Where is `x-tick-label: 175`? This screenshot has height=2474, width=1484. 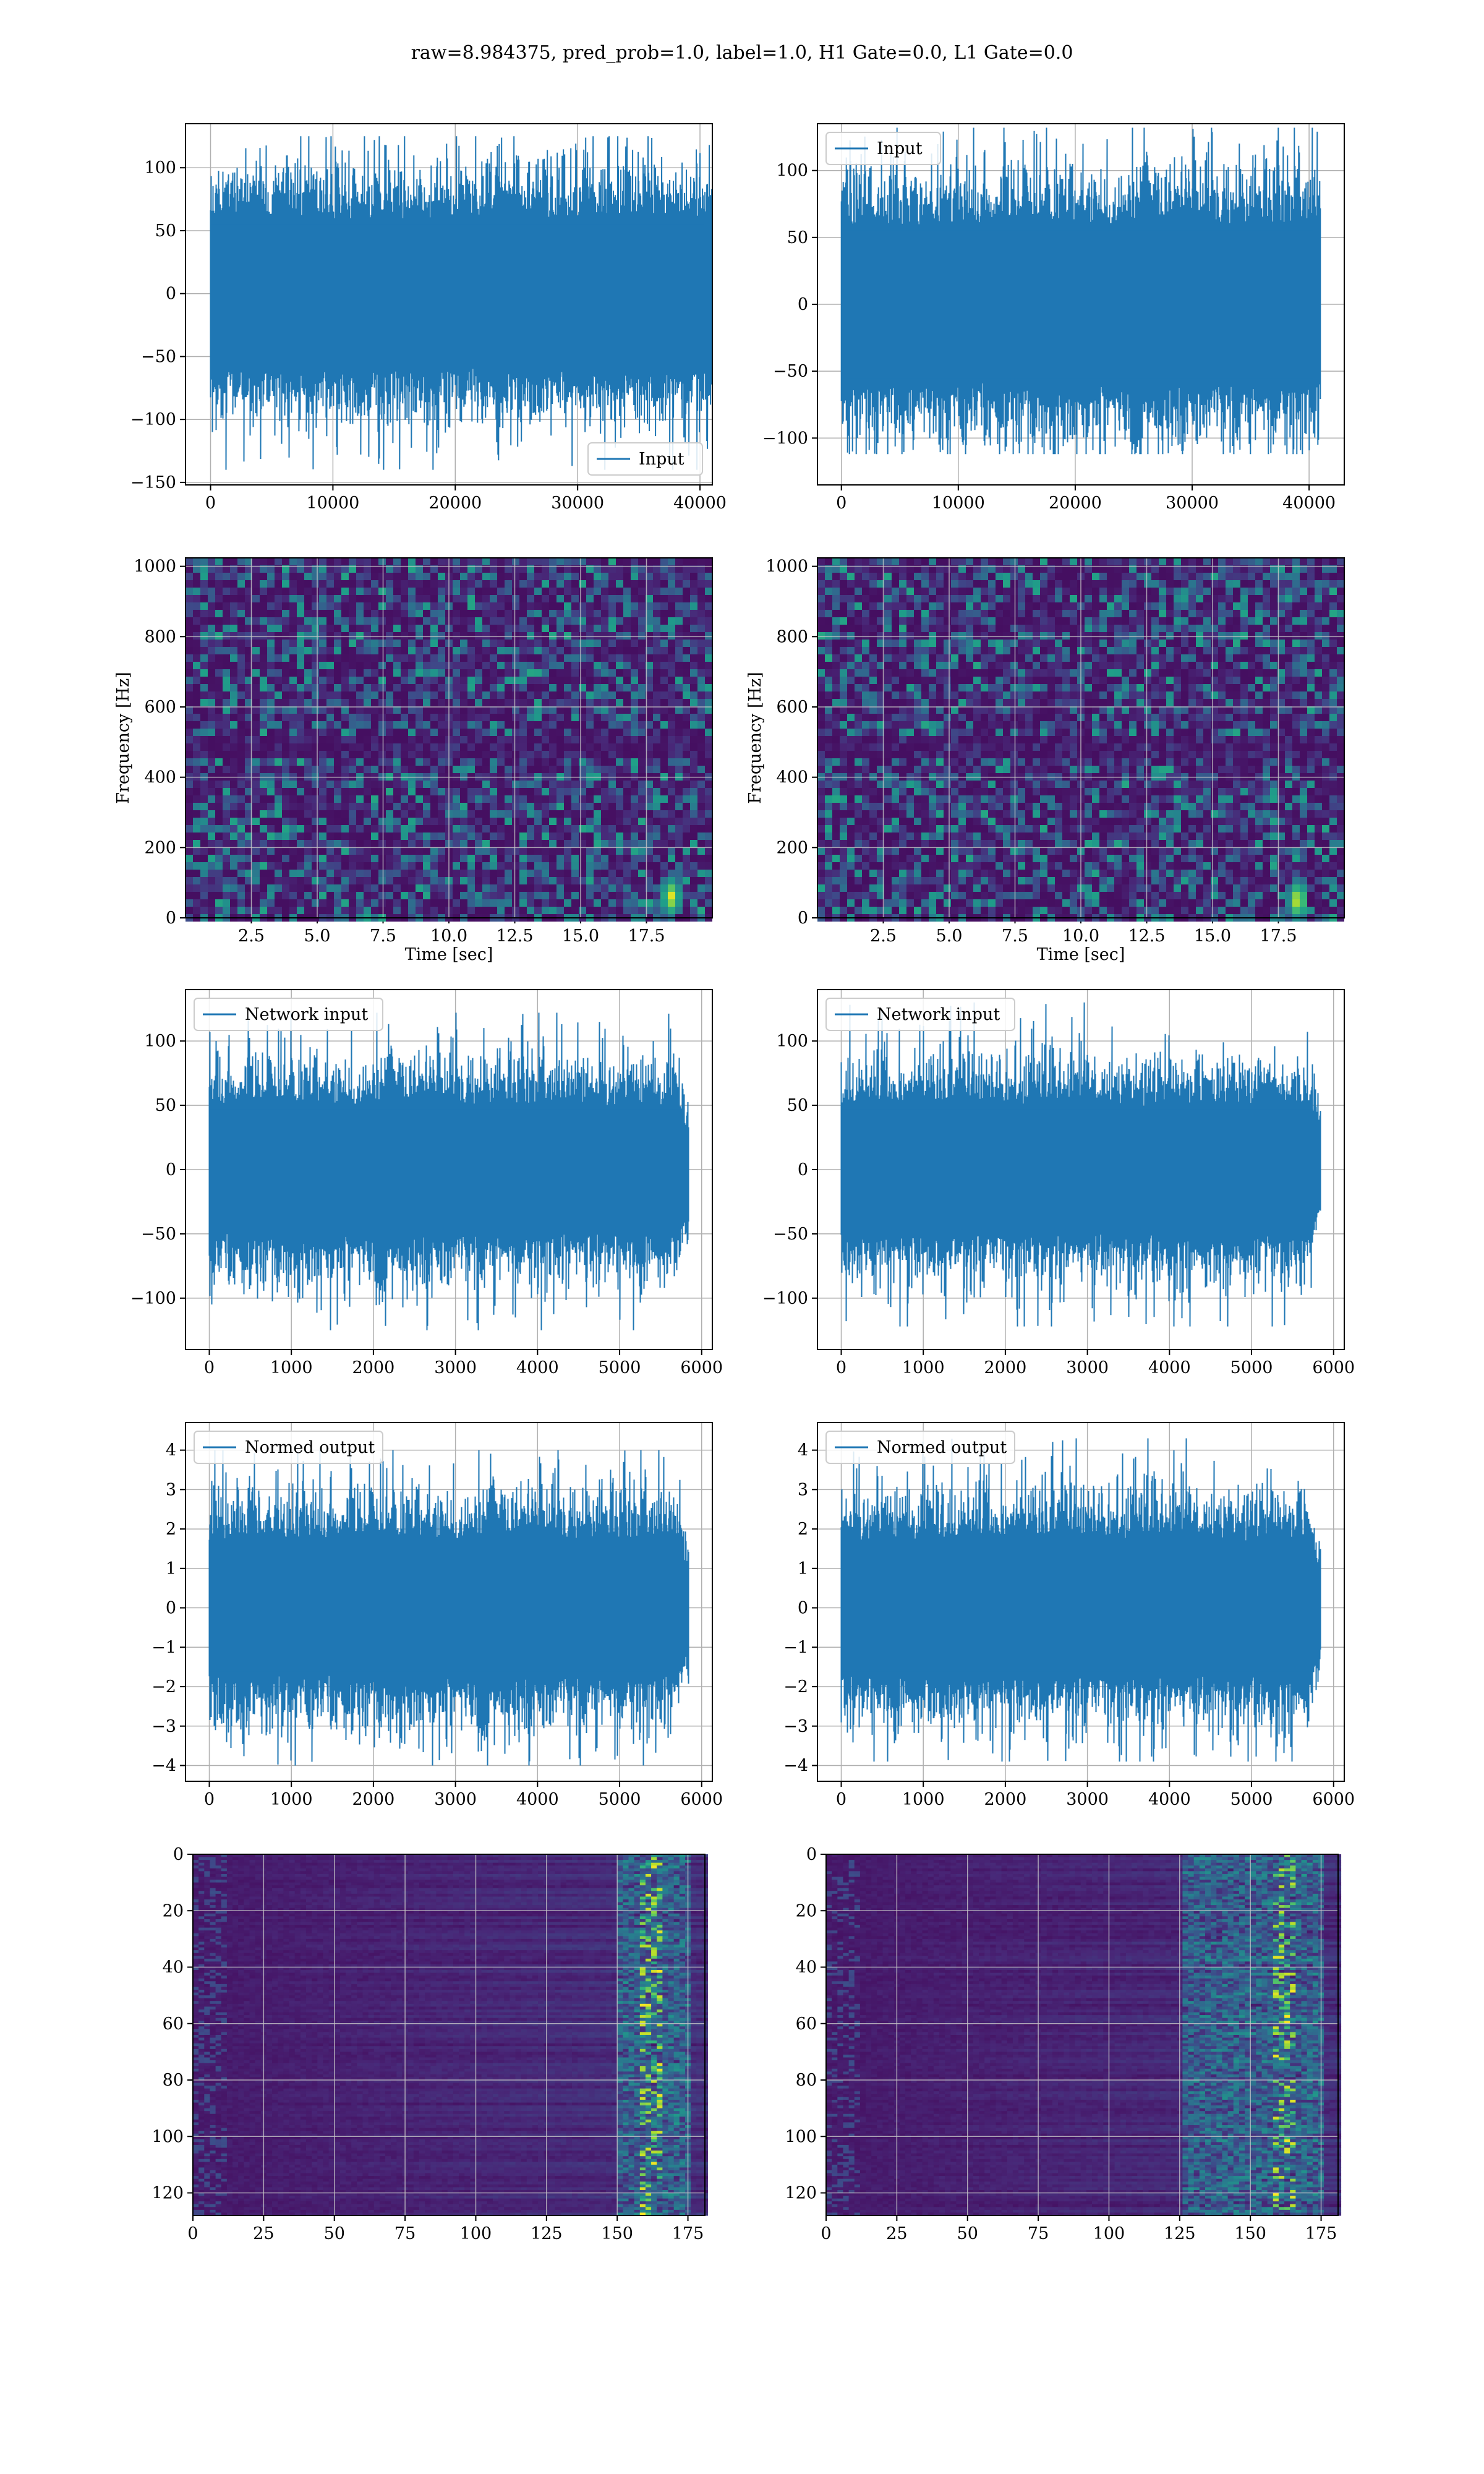
x-tick-label: 175 is located at coordinates (688, 2233).